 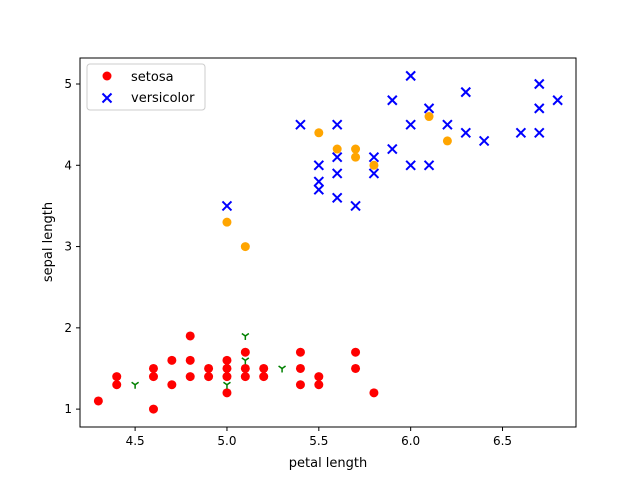 What do you see at coordinates (68, 84) in the screenshot?
I see `y-tick-label: 5` at bounding box center [68, 84].